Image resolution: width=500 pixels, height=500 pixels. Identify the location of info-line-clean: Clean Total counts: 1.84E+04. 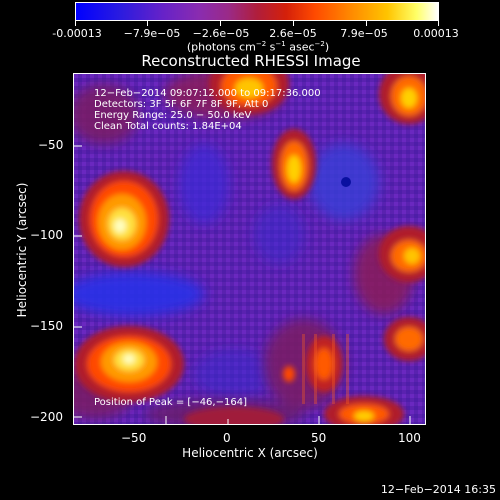
(168, 126).